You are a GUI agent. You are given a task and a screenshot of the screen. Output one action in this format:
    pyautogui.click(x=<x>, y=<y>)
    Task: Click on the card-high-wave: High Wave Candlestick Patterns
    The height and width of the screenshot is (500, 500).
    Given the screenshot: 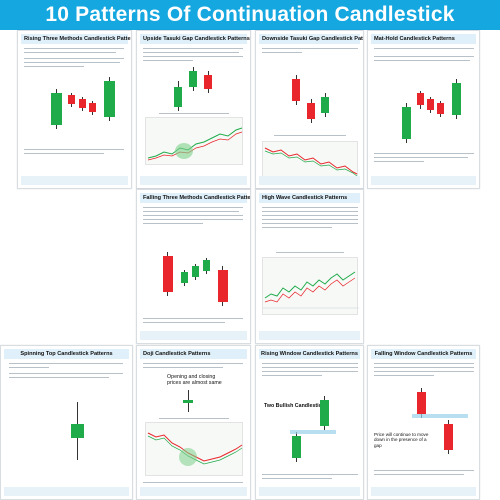 What is the action you would take?
    pyautogui.click(x=309, y=266)
    